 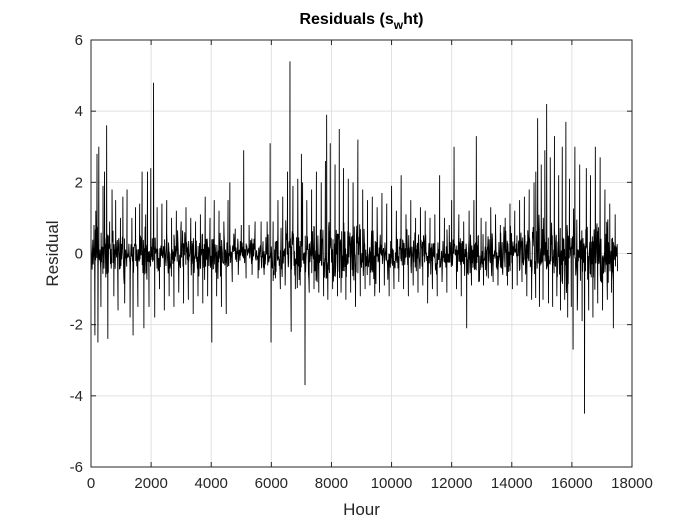 I want to click on y-tick-label: 4, so click(x=79, y=111).